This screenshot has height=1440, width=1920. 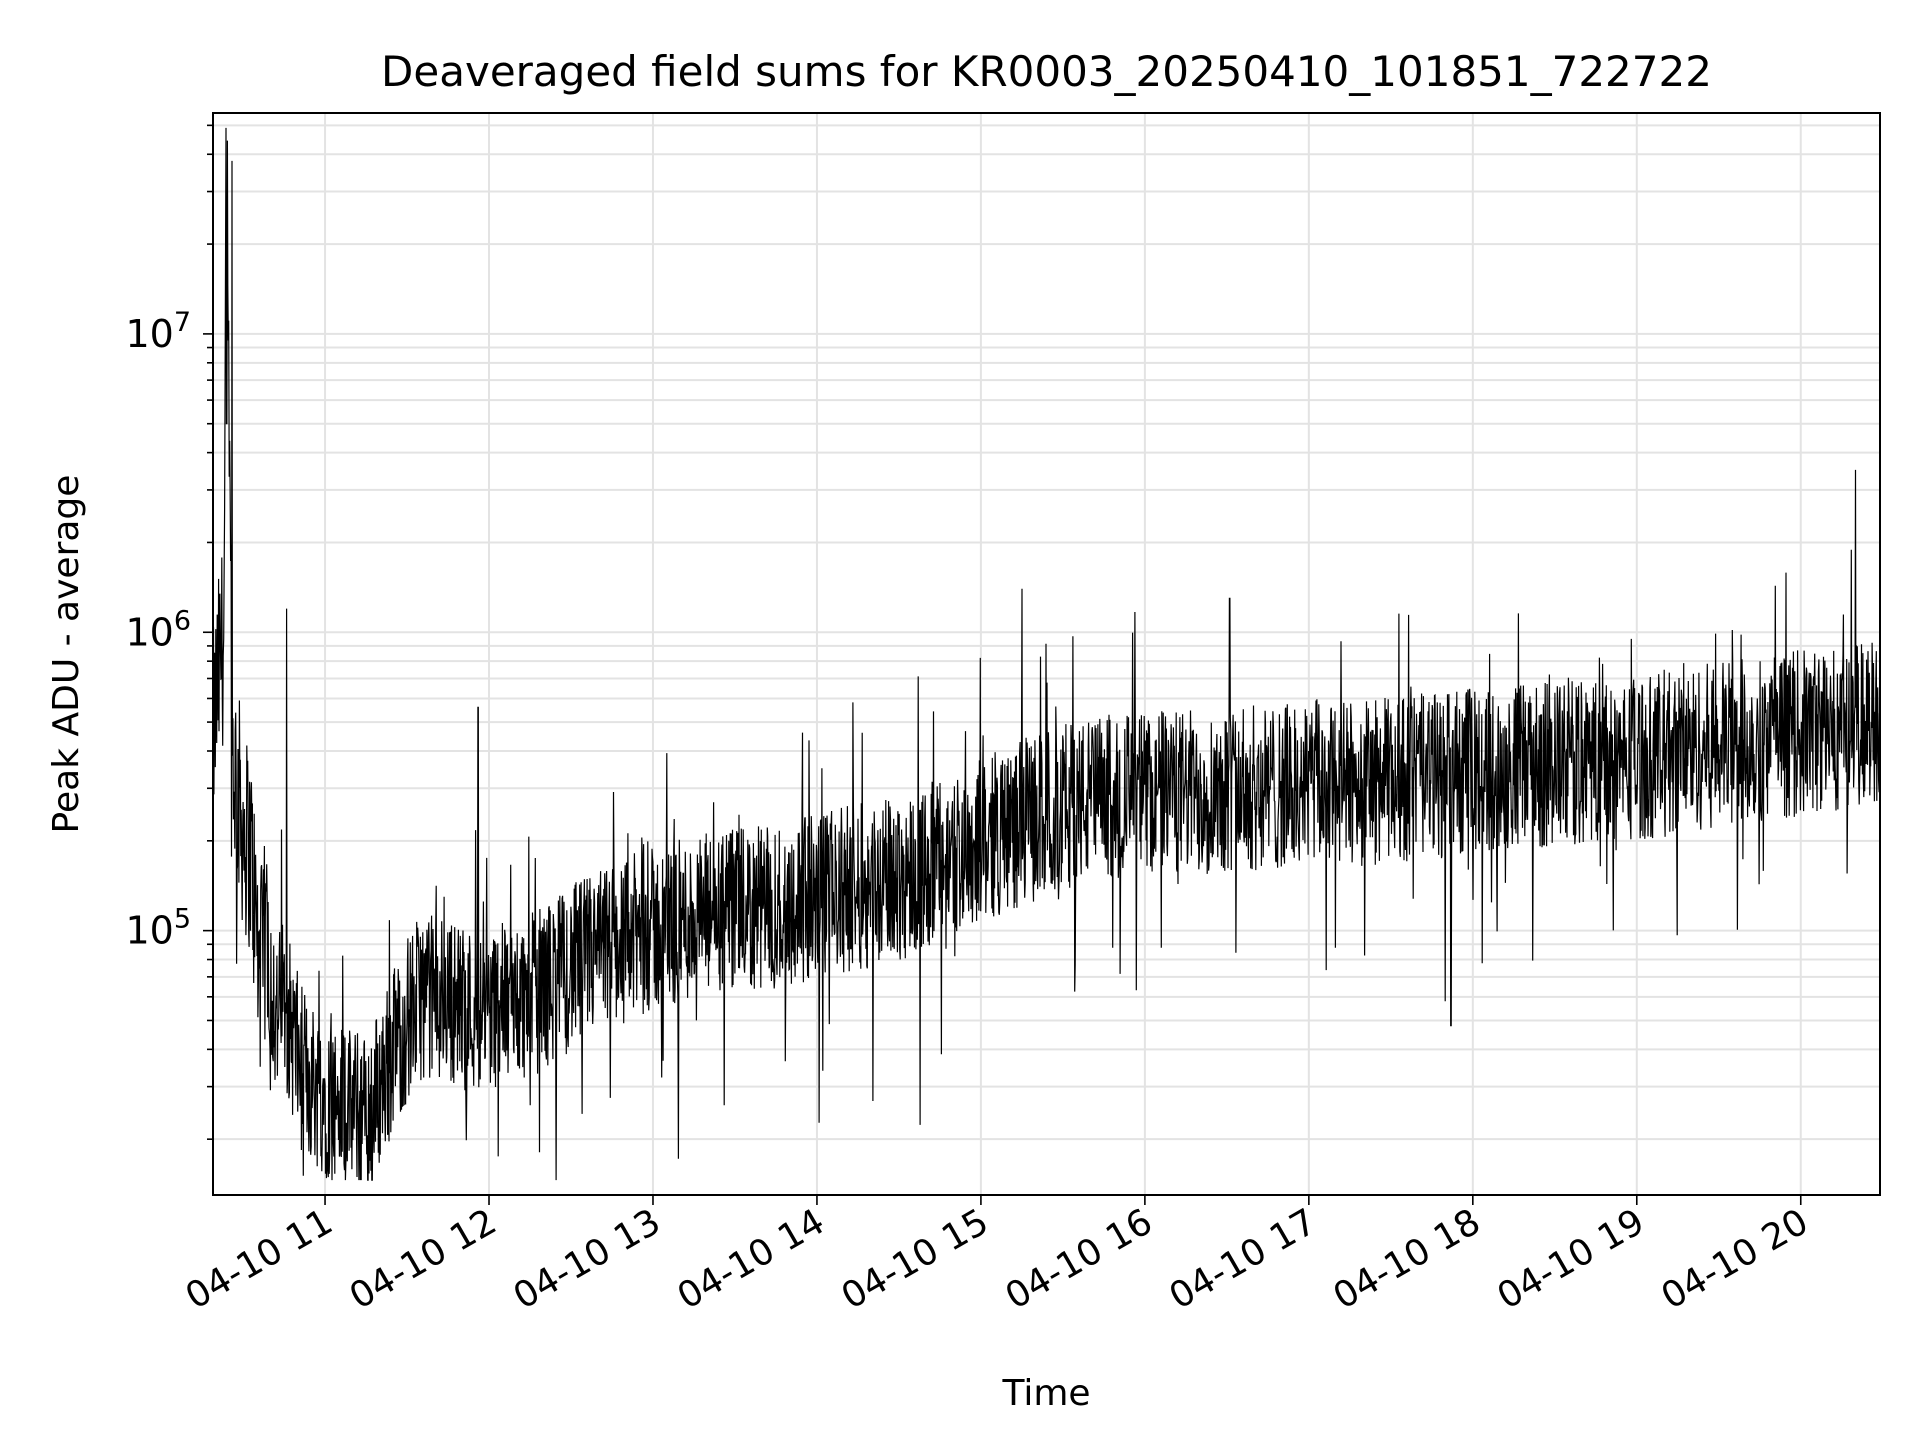 I want to click on y-tick-label: 106, so click(x=158, y=629).